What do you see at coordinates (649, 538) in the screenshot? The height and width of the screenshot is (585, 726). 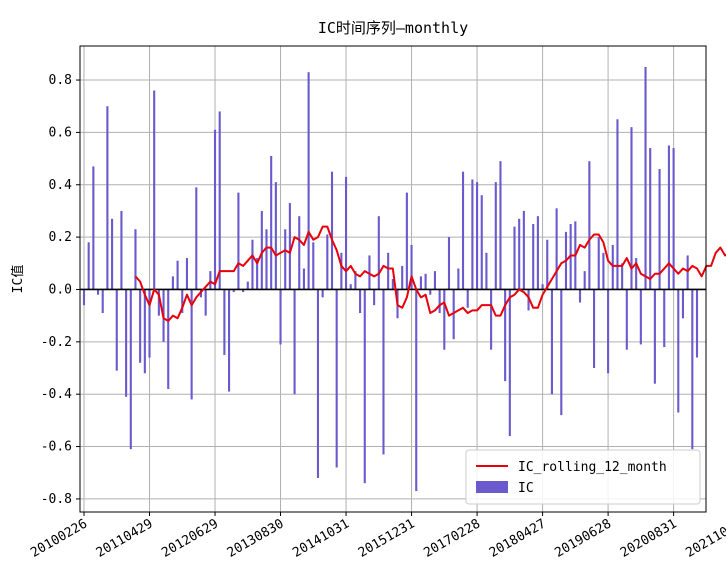 I see `x-tick-label: 20200831` at bounding box center [649, 538].